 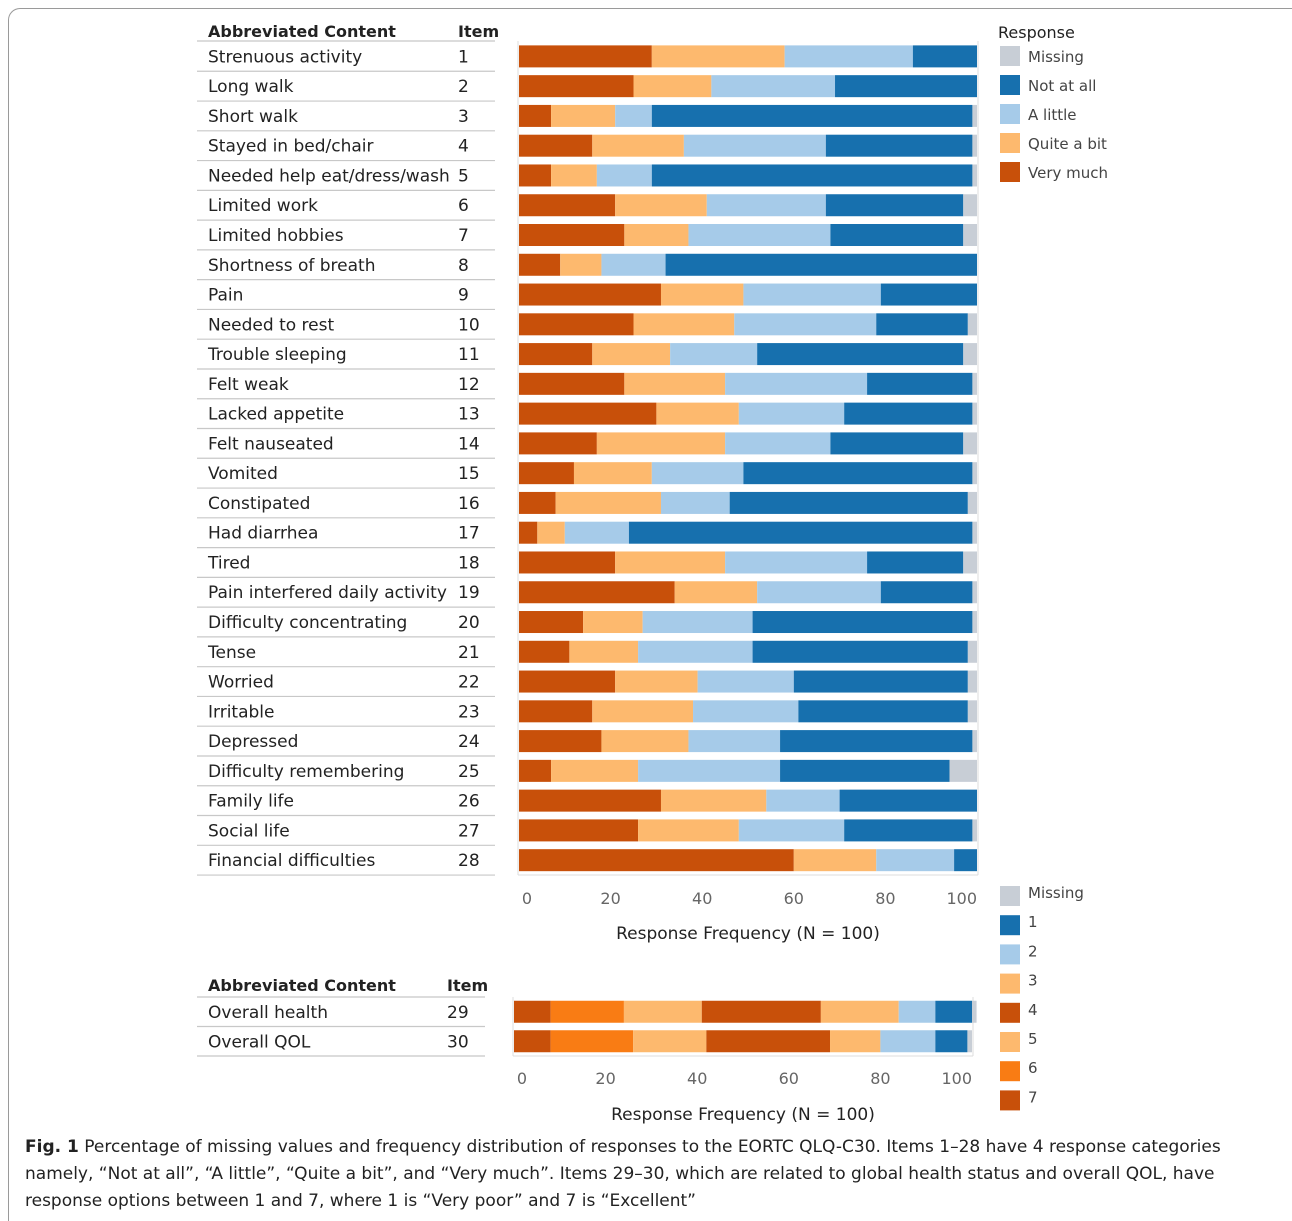 I want to click on chart1-header-item: Item, so click(x=478, y=31).